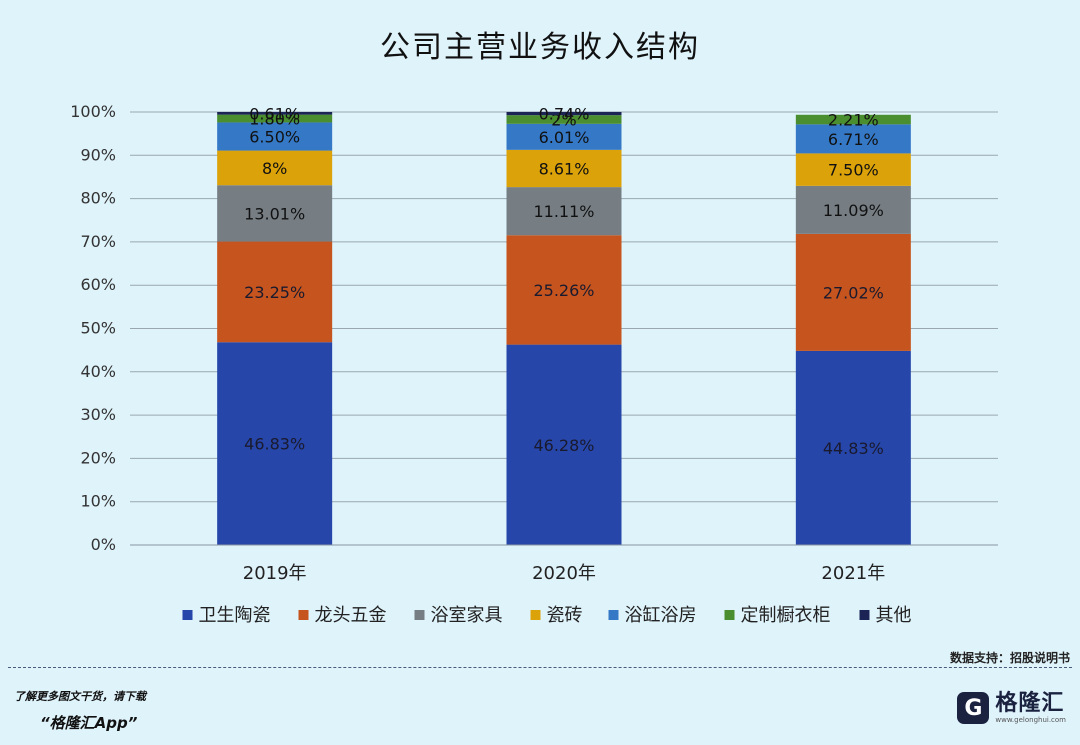 Image resolution: width=1080 pixels, height=745 pixels. Describe the element at coordinates (80, 696) in the screenshot. I see `promo-text: 了解更多图文干货，请下载` at that location.